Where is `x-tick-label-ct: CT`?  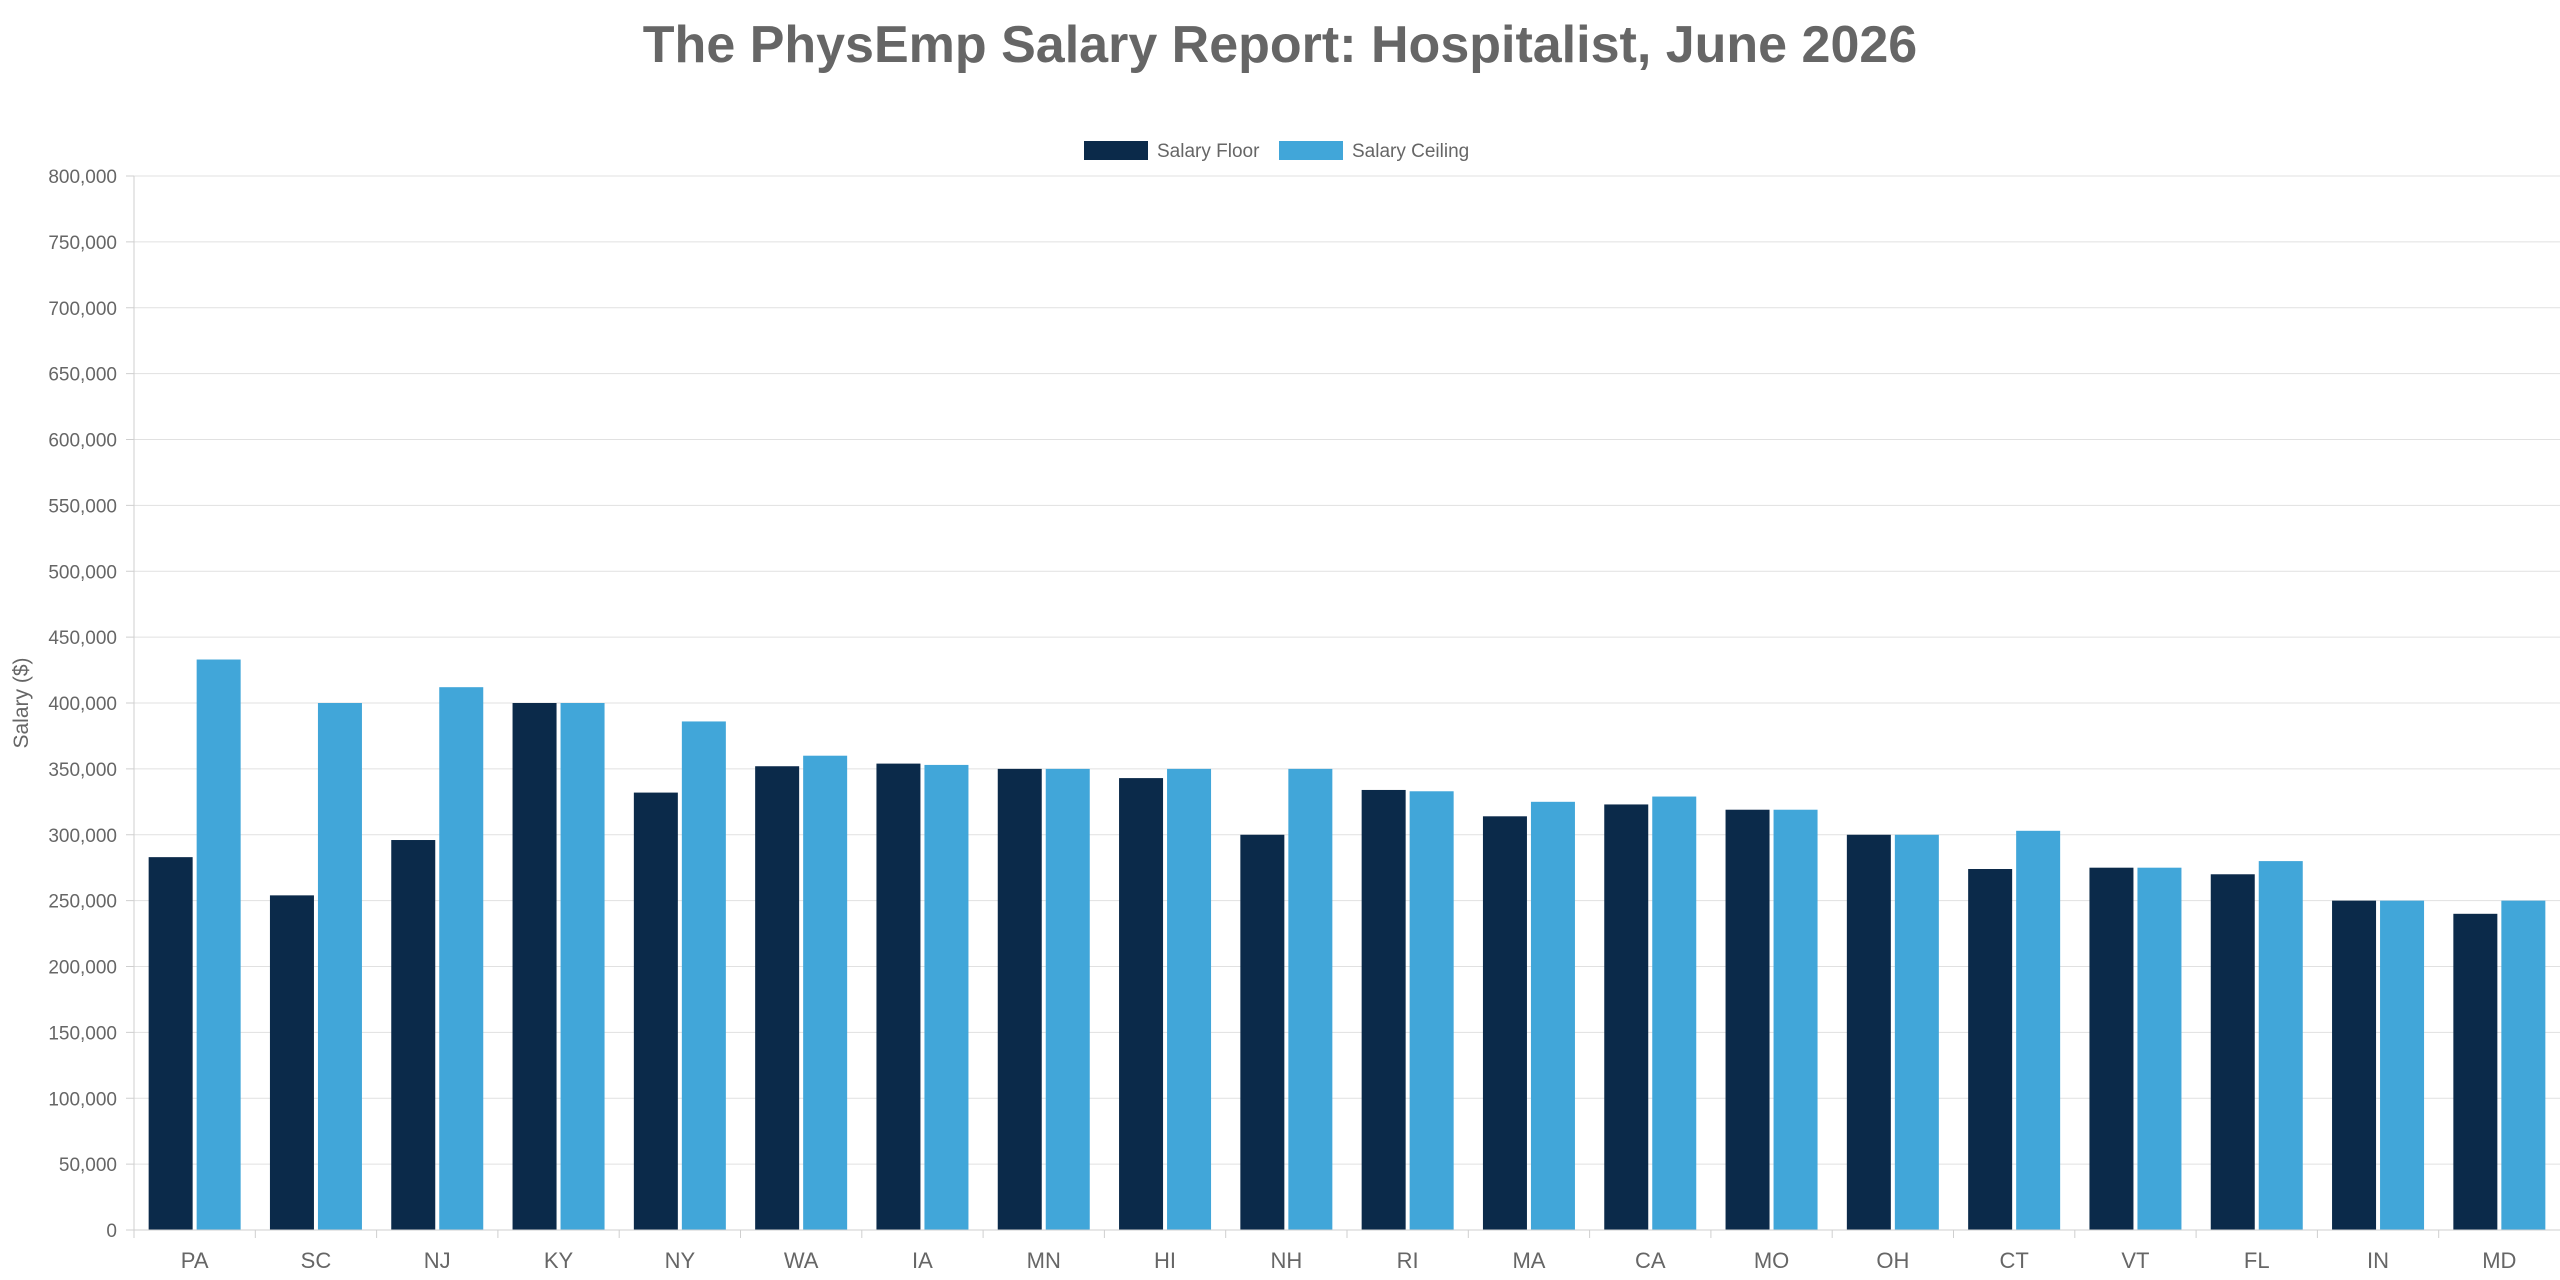 x-tick-label-ct: CT is located at coordinates (2013, 1260).